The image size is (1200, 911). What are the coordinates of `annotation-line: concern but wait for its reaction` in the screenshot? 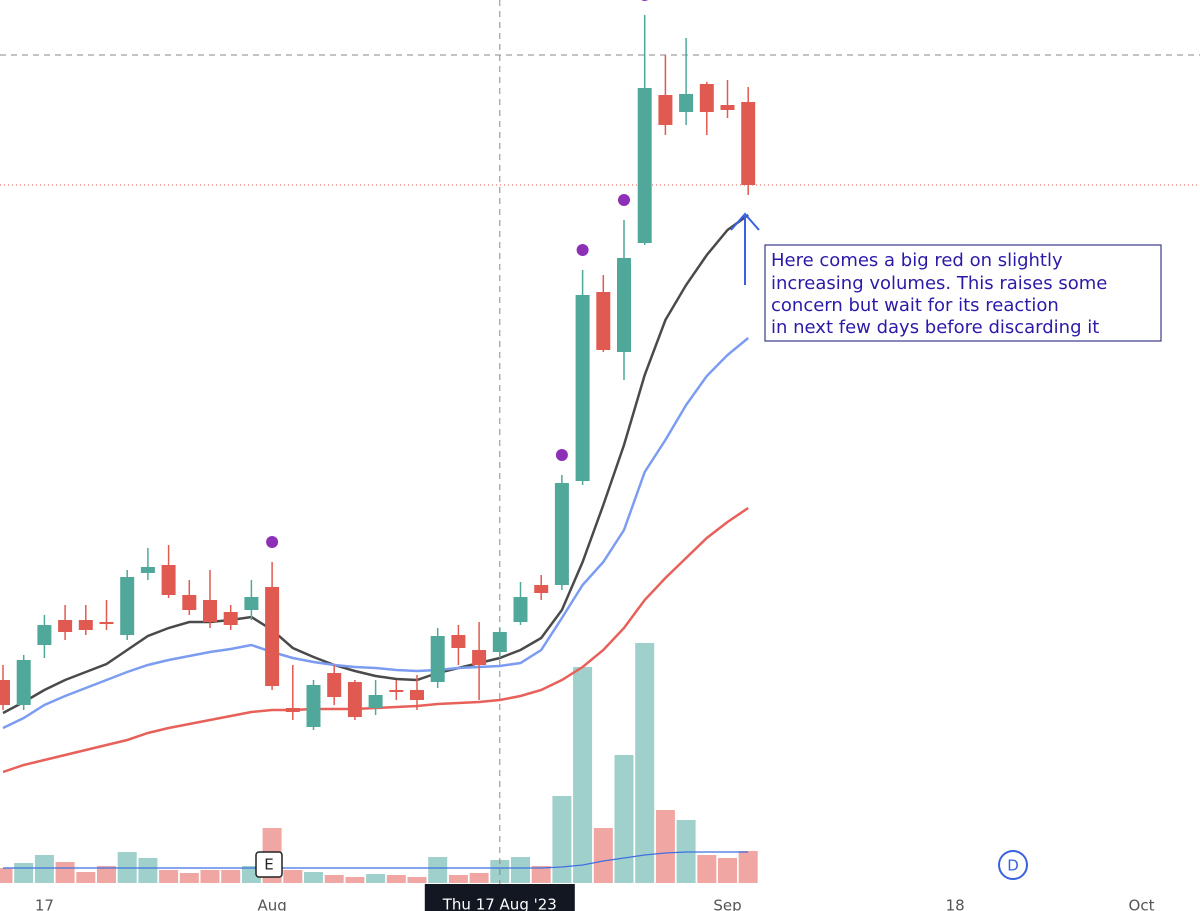 It's located at (915, 305).